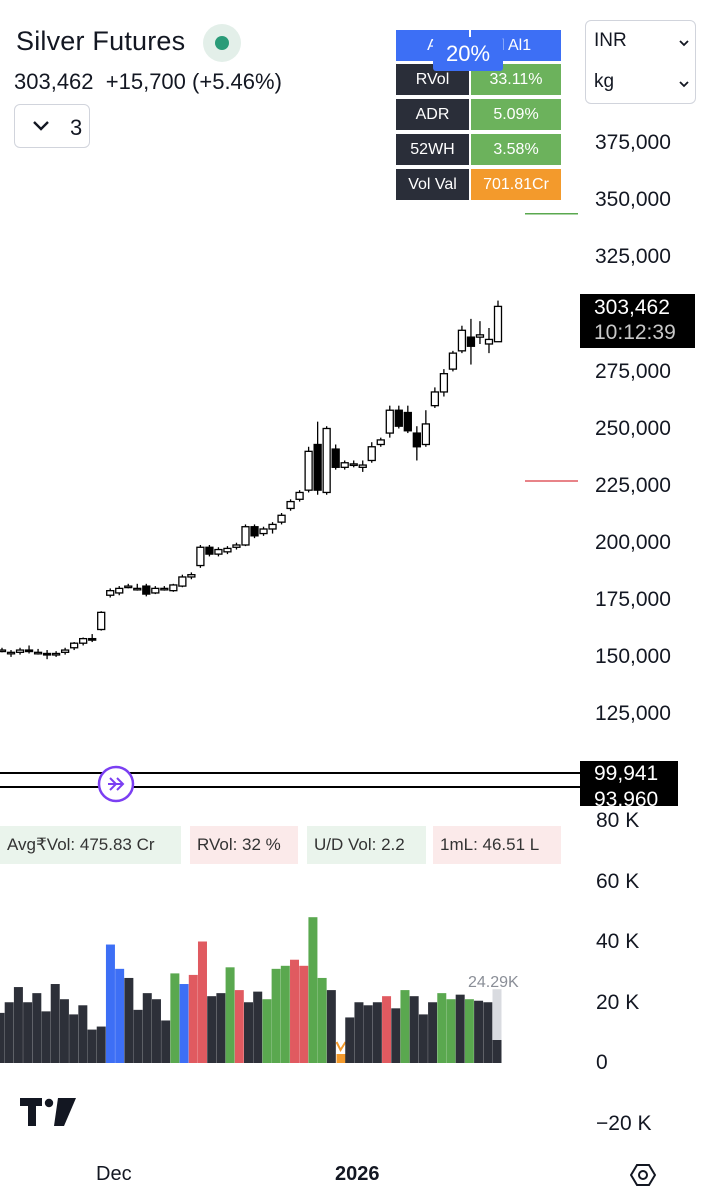 This screenshot has width=705, height=1200. Describe the element at coordinates (640, 62) in the screenshot. I see `currency-unit-selector: INR kg` at that location.